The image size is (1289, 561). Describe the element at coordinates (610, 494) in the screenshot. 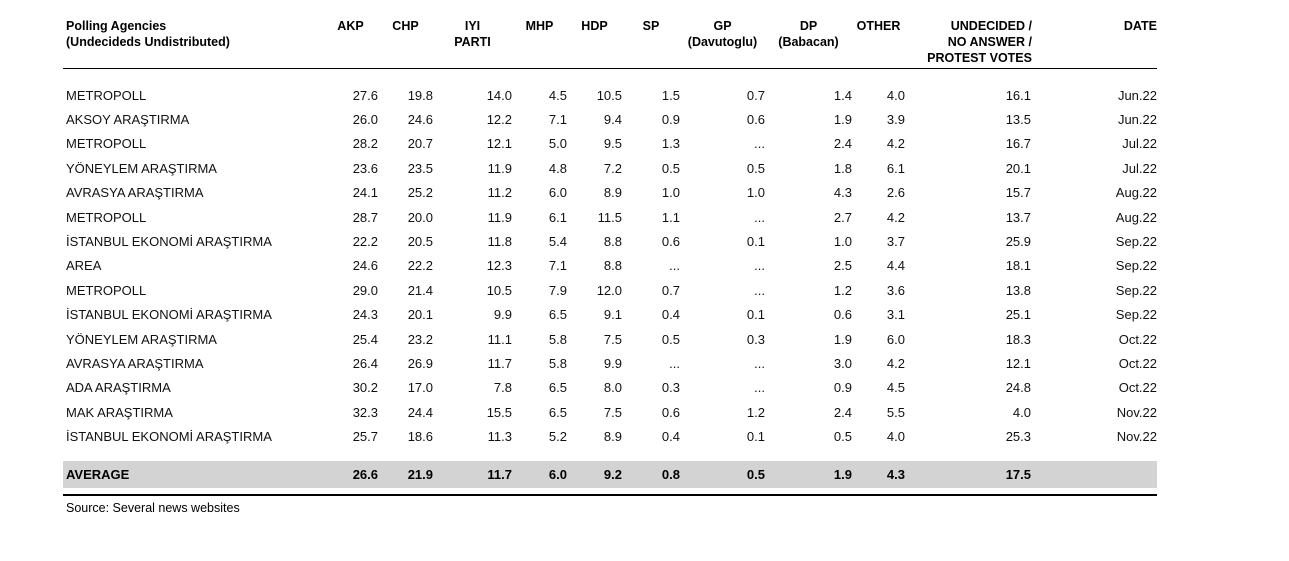

I see `table-bottom-rule` at that location.